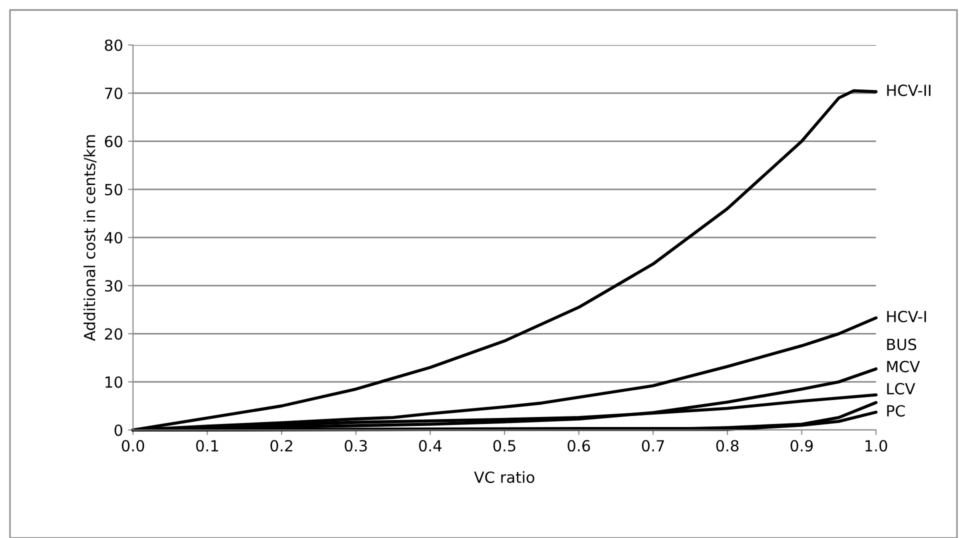  Describe the element at coordinates (113, 286) in the screenshot. I see `y-tick-label: 30` at that location.